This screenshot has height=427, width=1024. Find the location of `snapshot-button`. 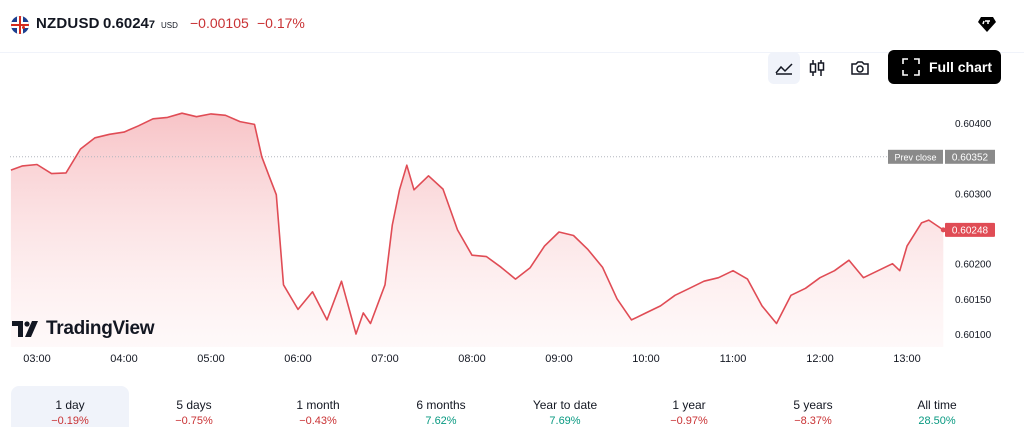

snapshot-button is located at coordinates (860, 68).